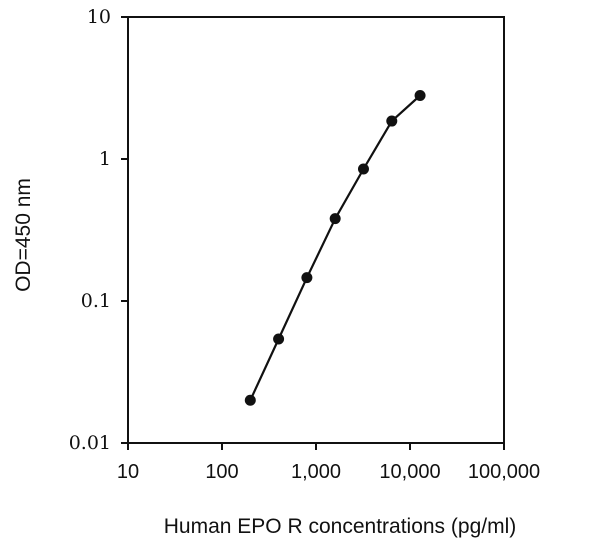 This screenshot has height=547, width=597. Describe the element at coordinates (23, 235) in the screenshot. I see `y-axis-label: OD=450 nm` at that location.